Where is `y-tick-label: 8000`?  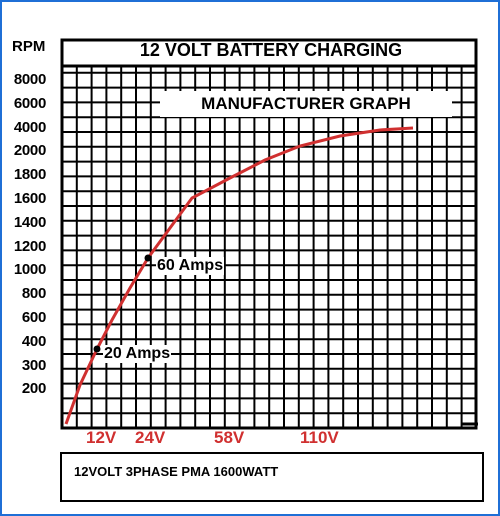
y-tick-label: 8000 is located at coordinates (29, 79).